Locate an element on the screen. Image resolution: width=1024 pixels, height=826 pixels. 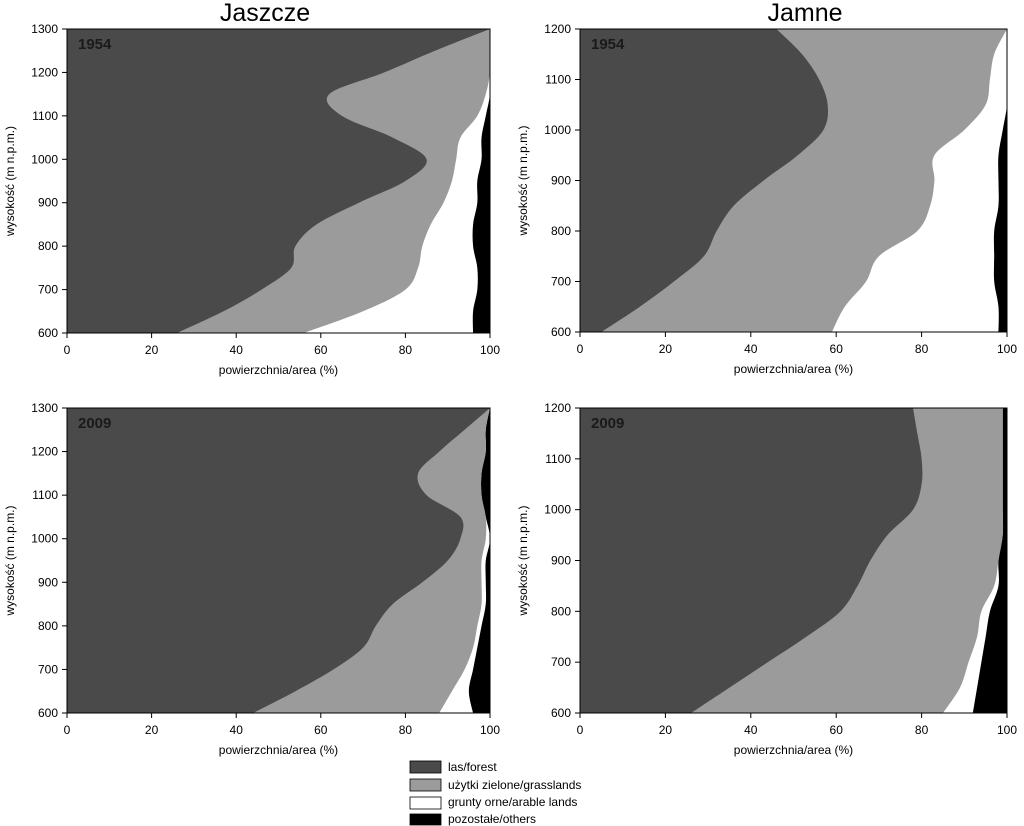
legend-item-arable: grunty orne/arable lands is located at coordinates (493, 802).